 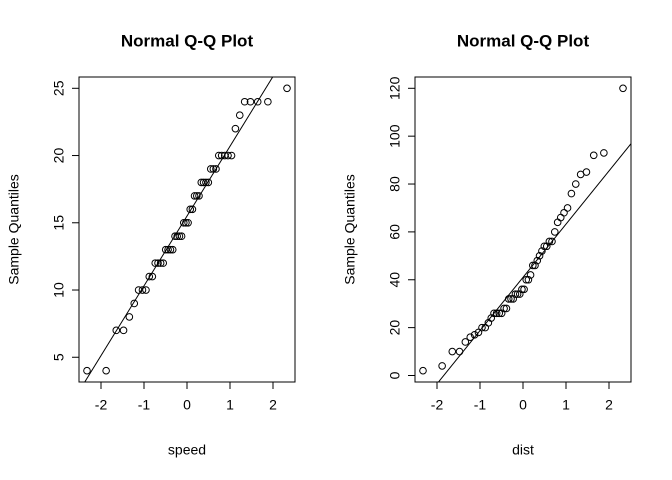 I want to click on y-tick-label: 40, so click(x=395, y=280).